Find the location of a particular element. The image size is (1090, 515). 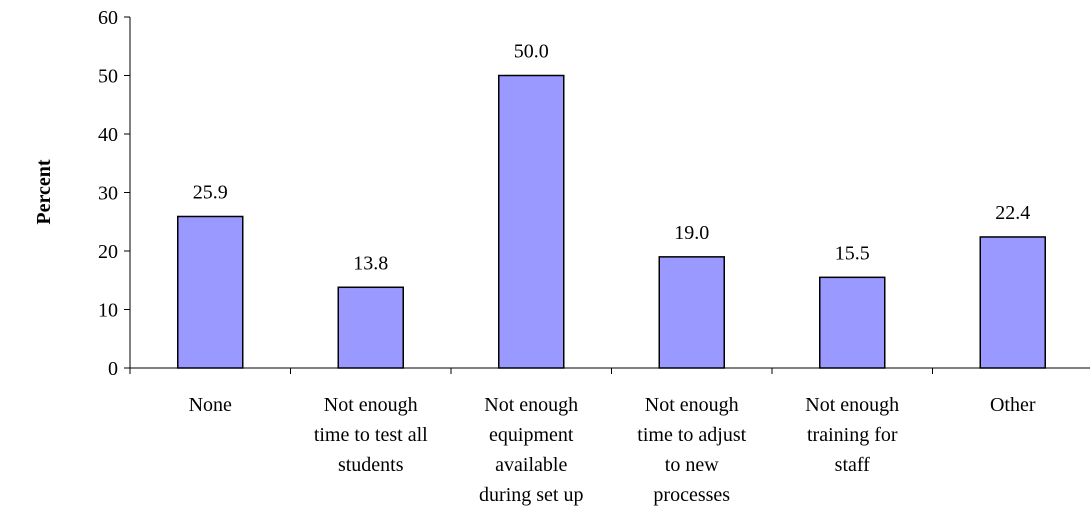

x-tick-label: time to test all is located at coordinates (371, 435).